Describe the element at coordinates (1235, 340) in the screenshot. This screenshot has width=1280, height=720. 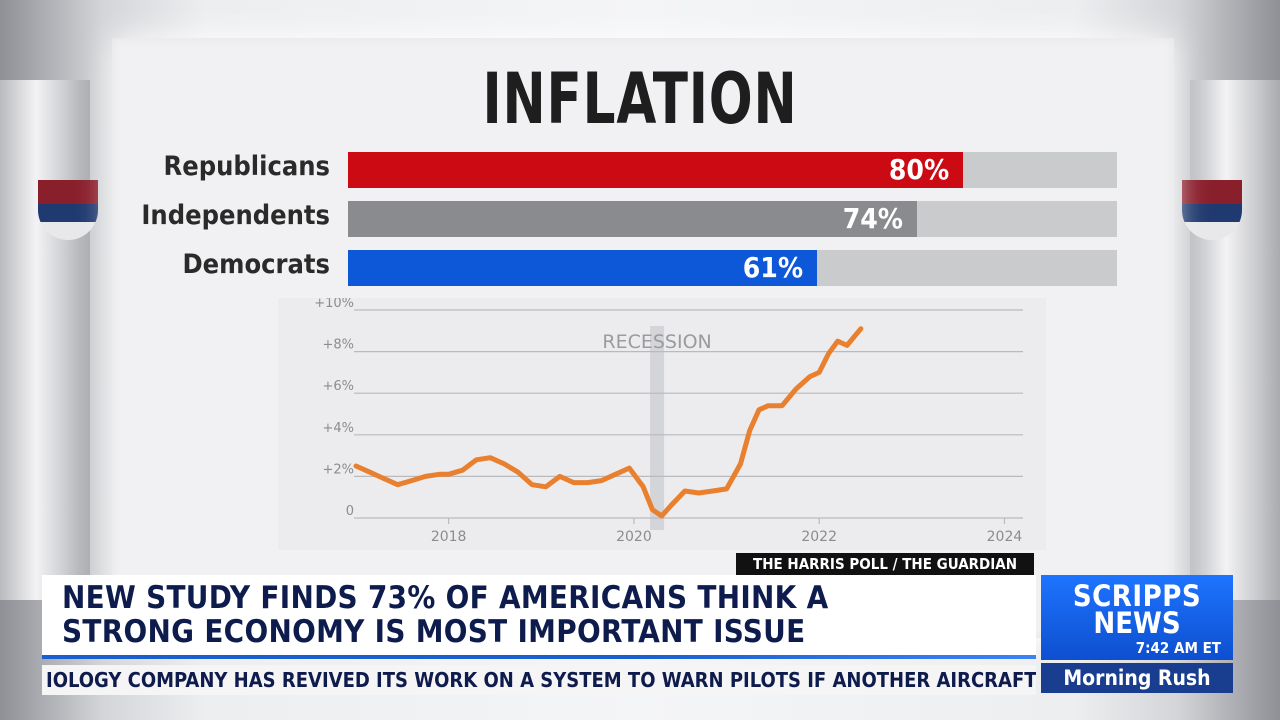
I see `studio-pillar-right` at that location.